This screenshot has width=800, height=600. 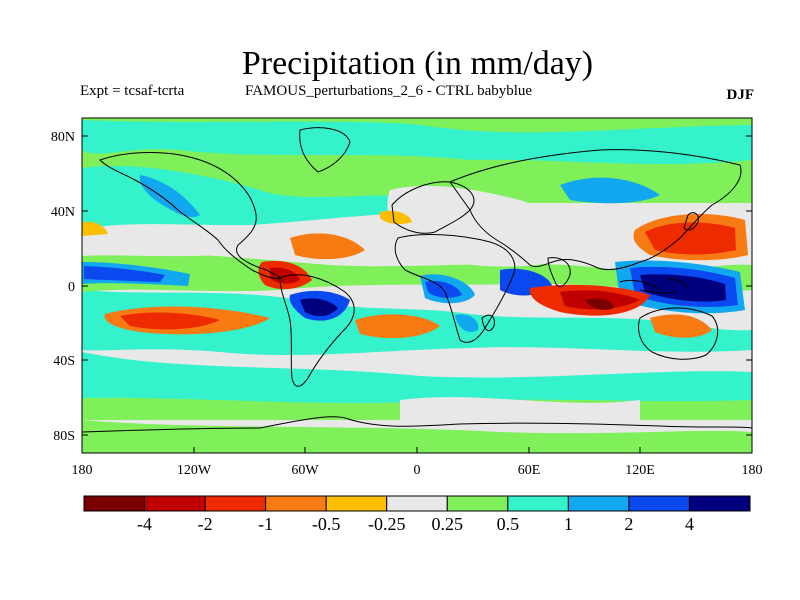 I want to click on equatorial-green, so click(x=417, y=272).